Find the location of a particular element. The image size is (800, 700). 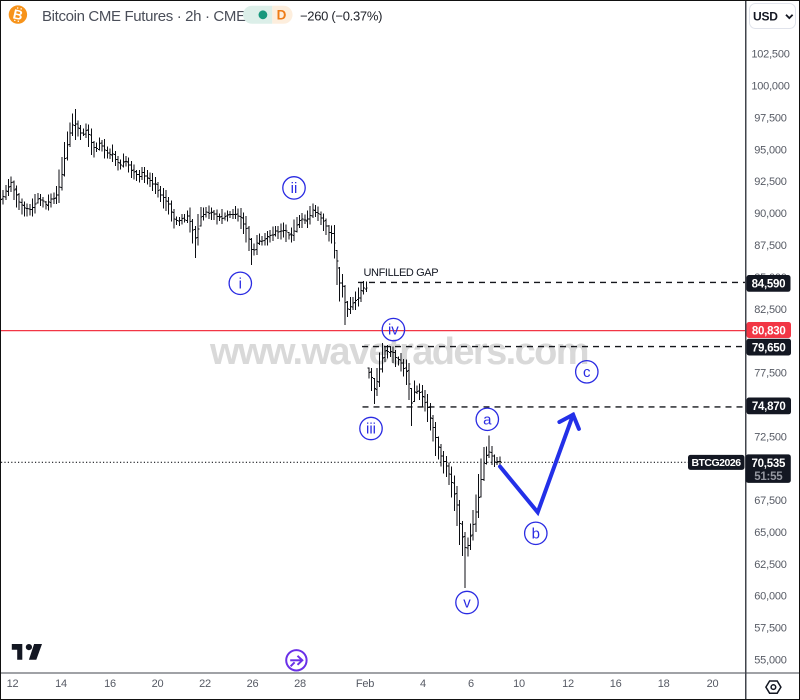

svg-text: 102,500 is located at coordinates (770, 55).